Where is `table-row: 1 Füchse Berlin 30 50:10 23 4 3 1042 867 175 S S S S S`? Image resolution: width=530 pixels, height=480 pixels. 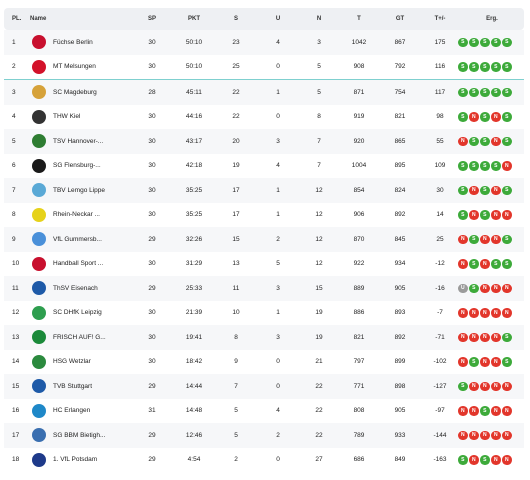
table-row: 1 Füchse Berlin 30 50:10 23 4 3 1042 867 175 S S S S S is located at coordinates (264, 42).